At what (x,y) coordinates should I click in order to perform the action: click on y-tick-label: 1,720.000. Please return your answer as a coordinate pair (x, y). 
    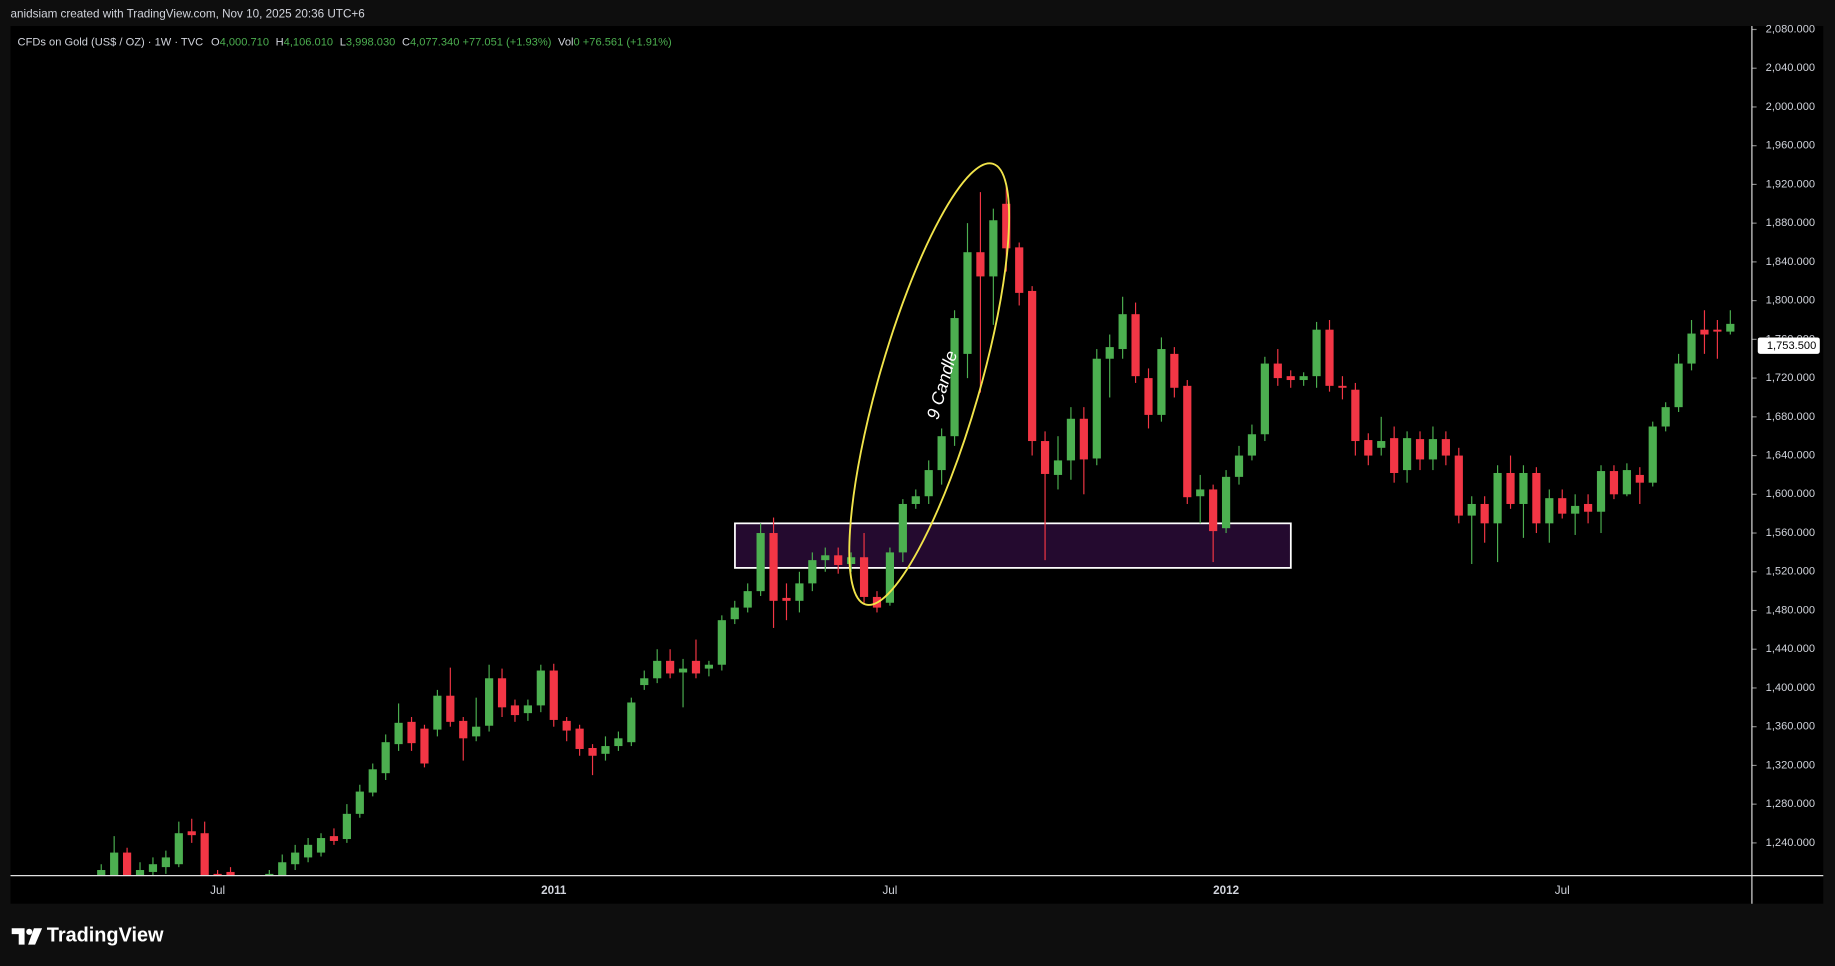
    Looking at the image, I should click on (1790, 378).